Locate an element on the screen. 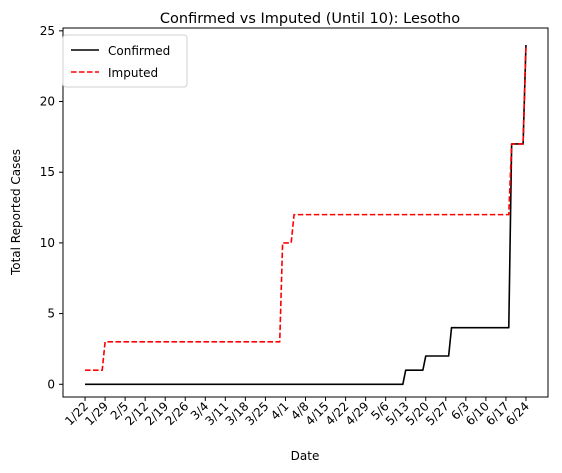 The width and height of the screenshot is (562, 473). y-axis-label: Total Reported Cases is located at coordinates (16, 212).